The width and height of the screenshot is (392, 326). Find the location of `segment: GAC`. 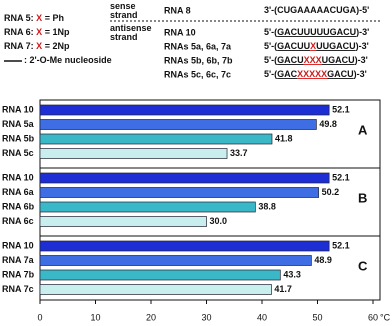

segment: GAC is located at coordinates (287, 74).